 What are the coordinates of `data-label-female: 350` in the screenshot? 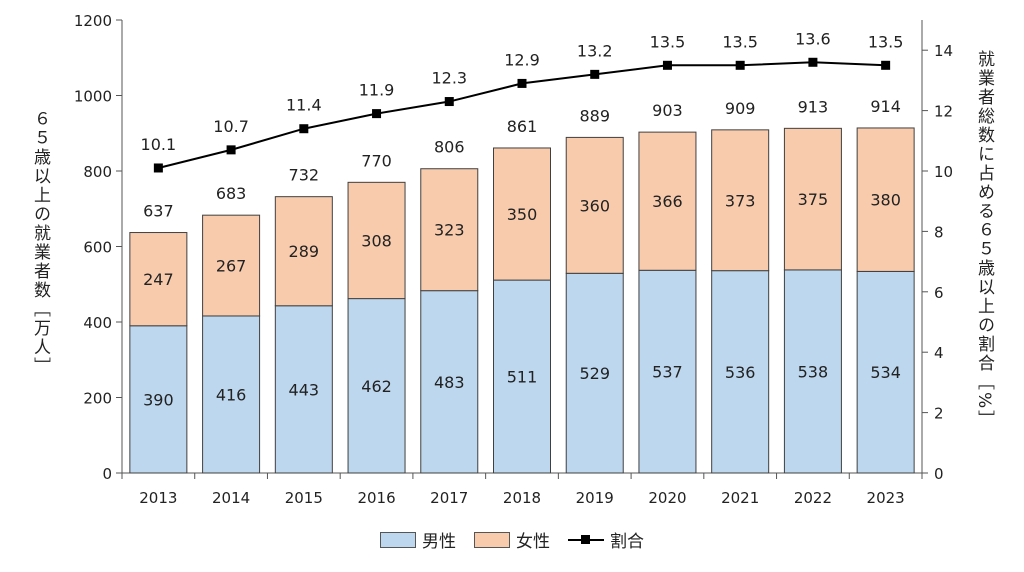 It's located at (522, 214).